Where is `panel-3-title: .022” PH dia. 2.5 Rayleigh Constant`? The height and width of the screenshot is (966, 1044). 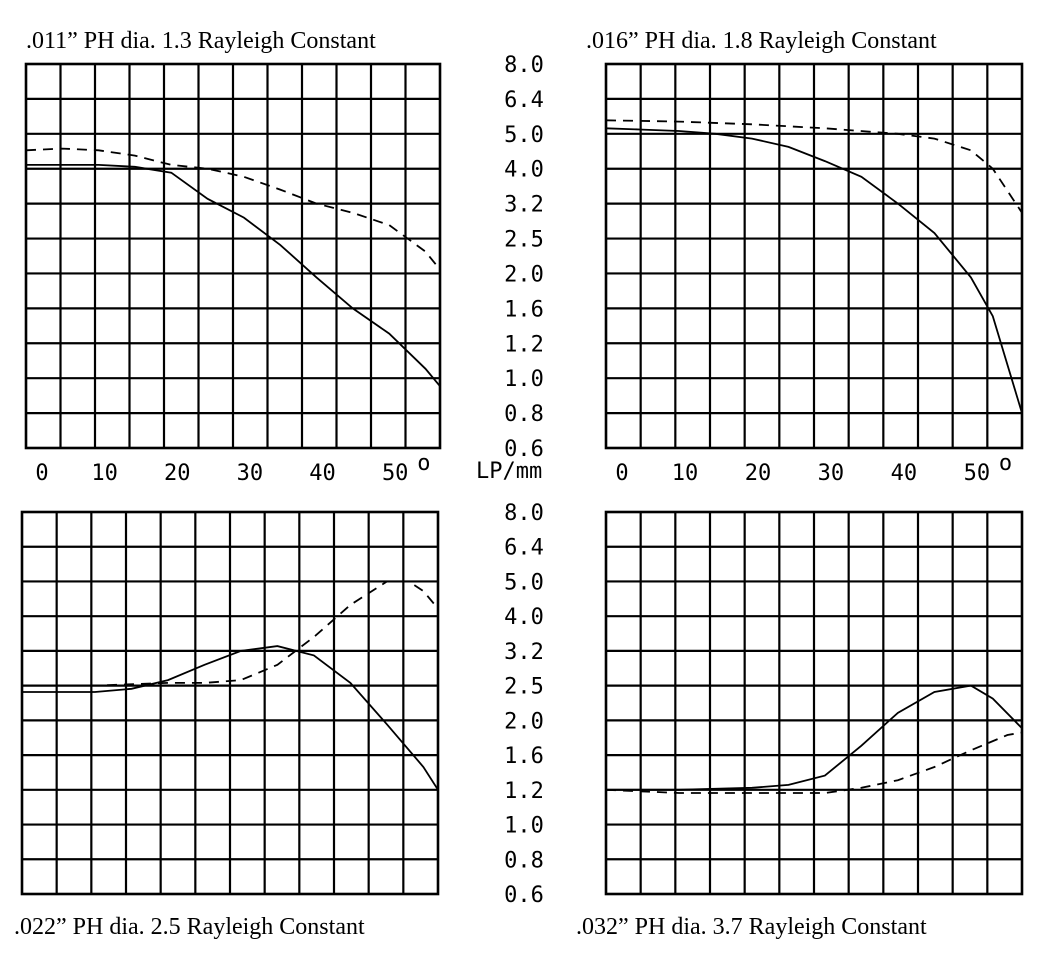
panel-3-title: .022” PH dia. 2.5 Rayleigh Constant is located at coordinates (189, 927).